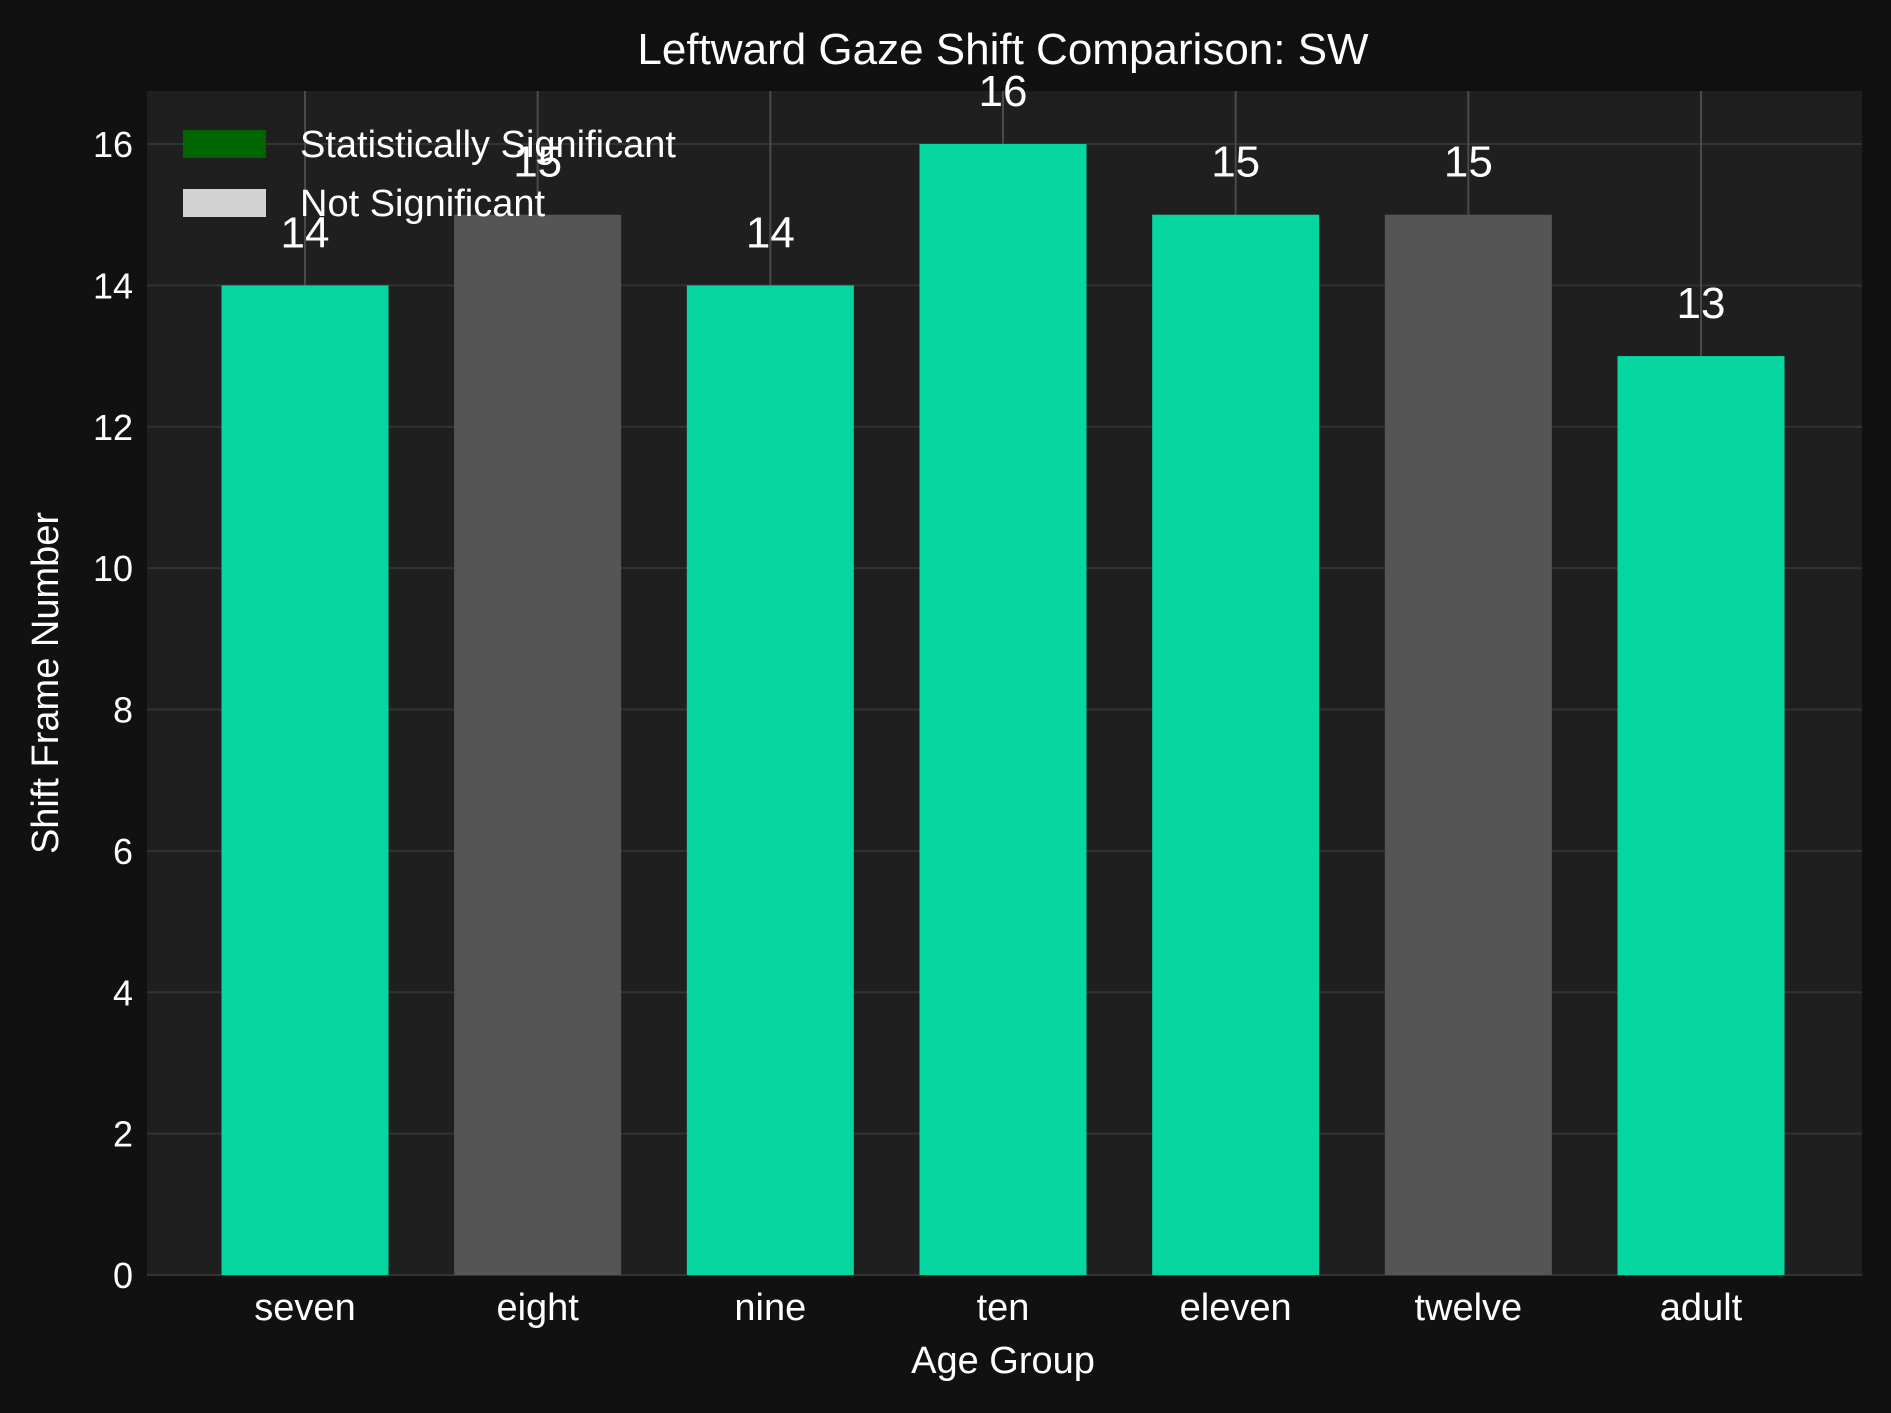  I want to click on bar-ten, so click(1003, 710).